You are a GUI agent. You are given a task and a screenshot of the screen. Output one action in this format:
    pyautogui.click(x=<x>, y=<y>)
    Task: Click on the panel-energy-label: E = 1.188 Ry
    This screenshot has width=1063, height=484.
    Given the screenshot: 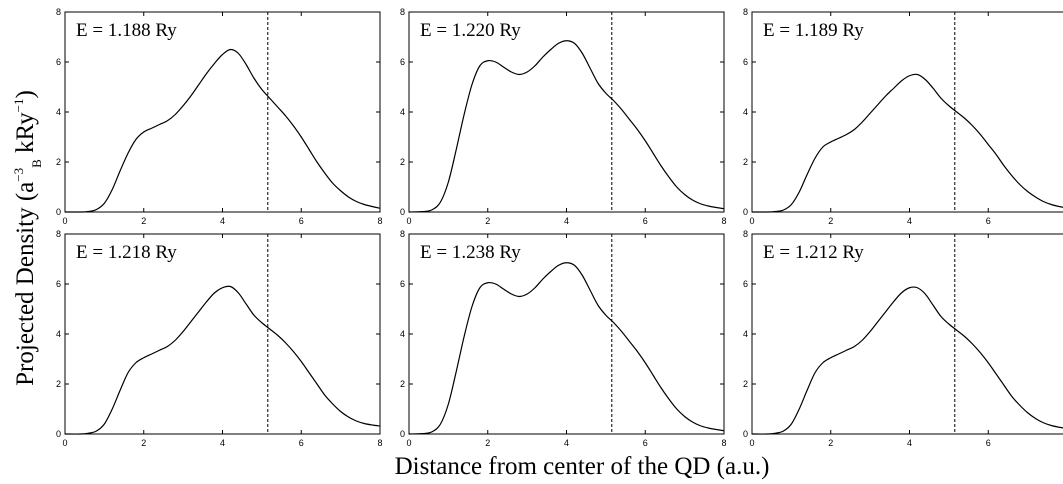 What is the action you would take?
    pyautogui.click(x=126, y=30)
    